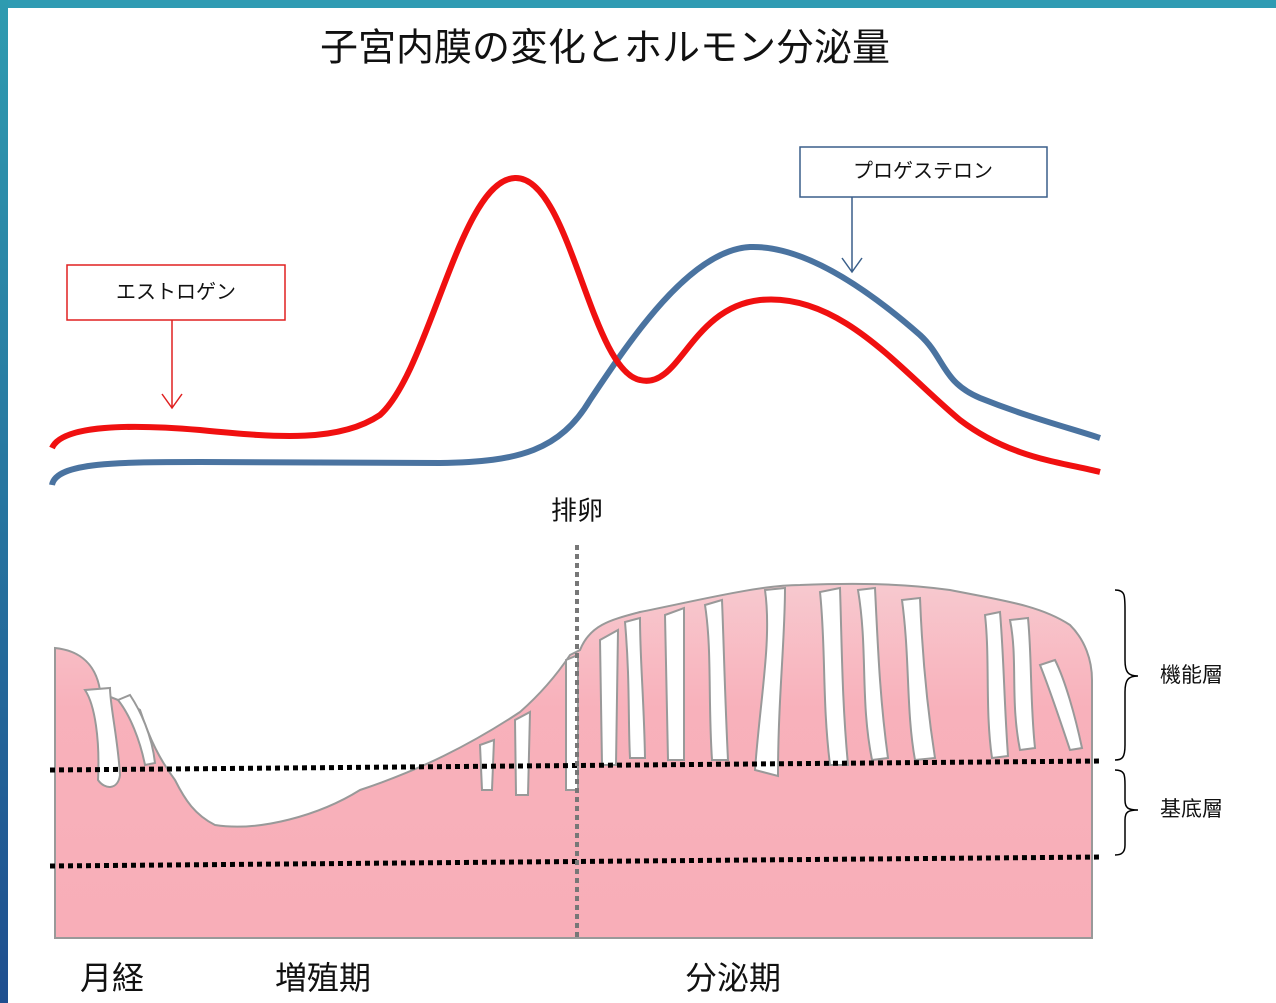 The image size is (1276, 1003). What do you see at coordinates (172, 365) in the screenshot?
I see `estrogen-arrow` at bounding box center [172, 365].